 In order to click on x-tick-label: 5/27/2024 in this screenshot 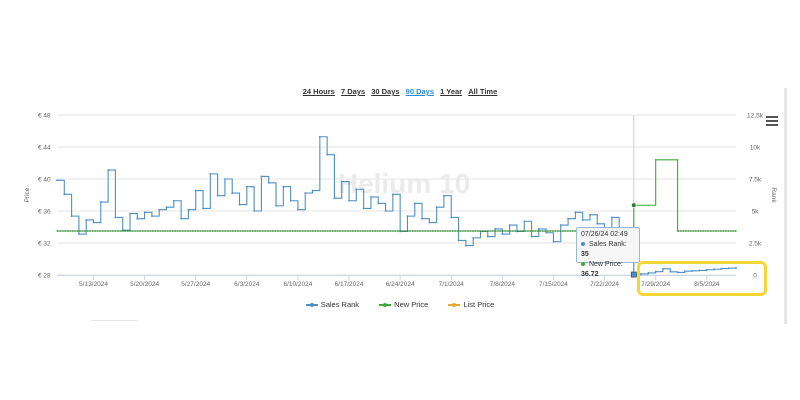, I will do `click(195, 284)`.